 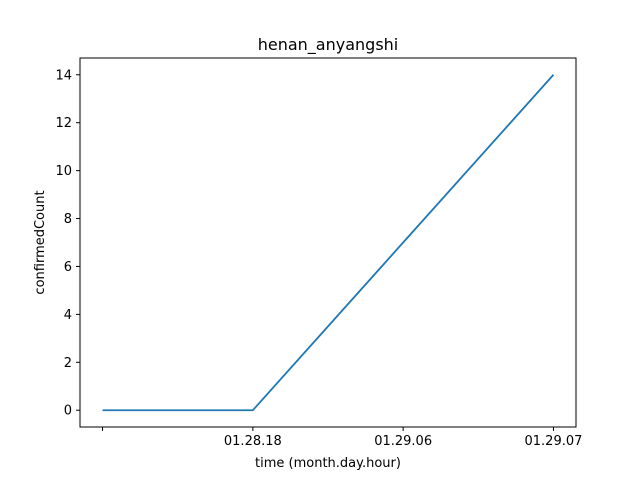 What do you see at coordinates (68, 363) in the screenshot?
I see `y-tick-label: 2` at bounding box center [68, 363].